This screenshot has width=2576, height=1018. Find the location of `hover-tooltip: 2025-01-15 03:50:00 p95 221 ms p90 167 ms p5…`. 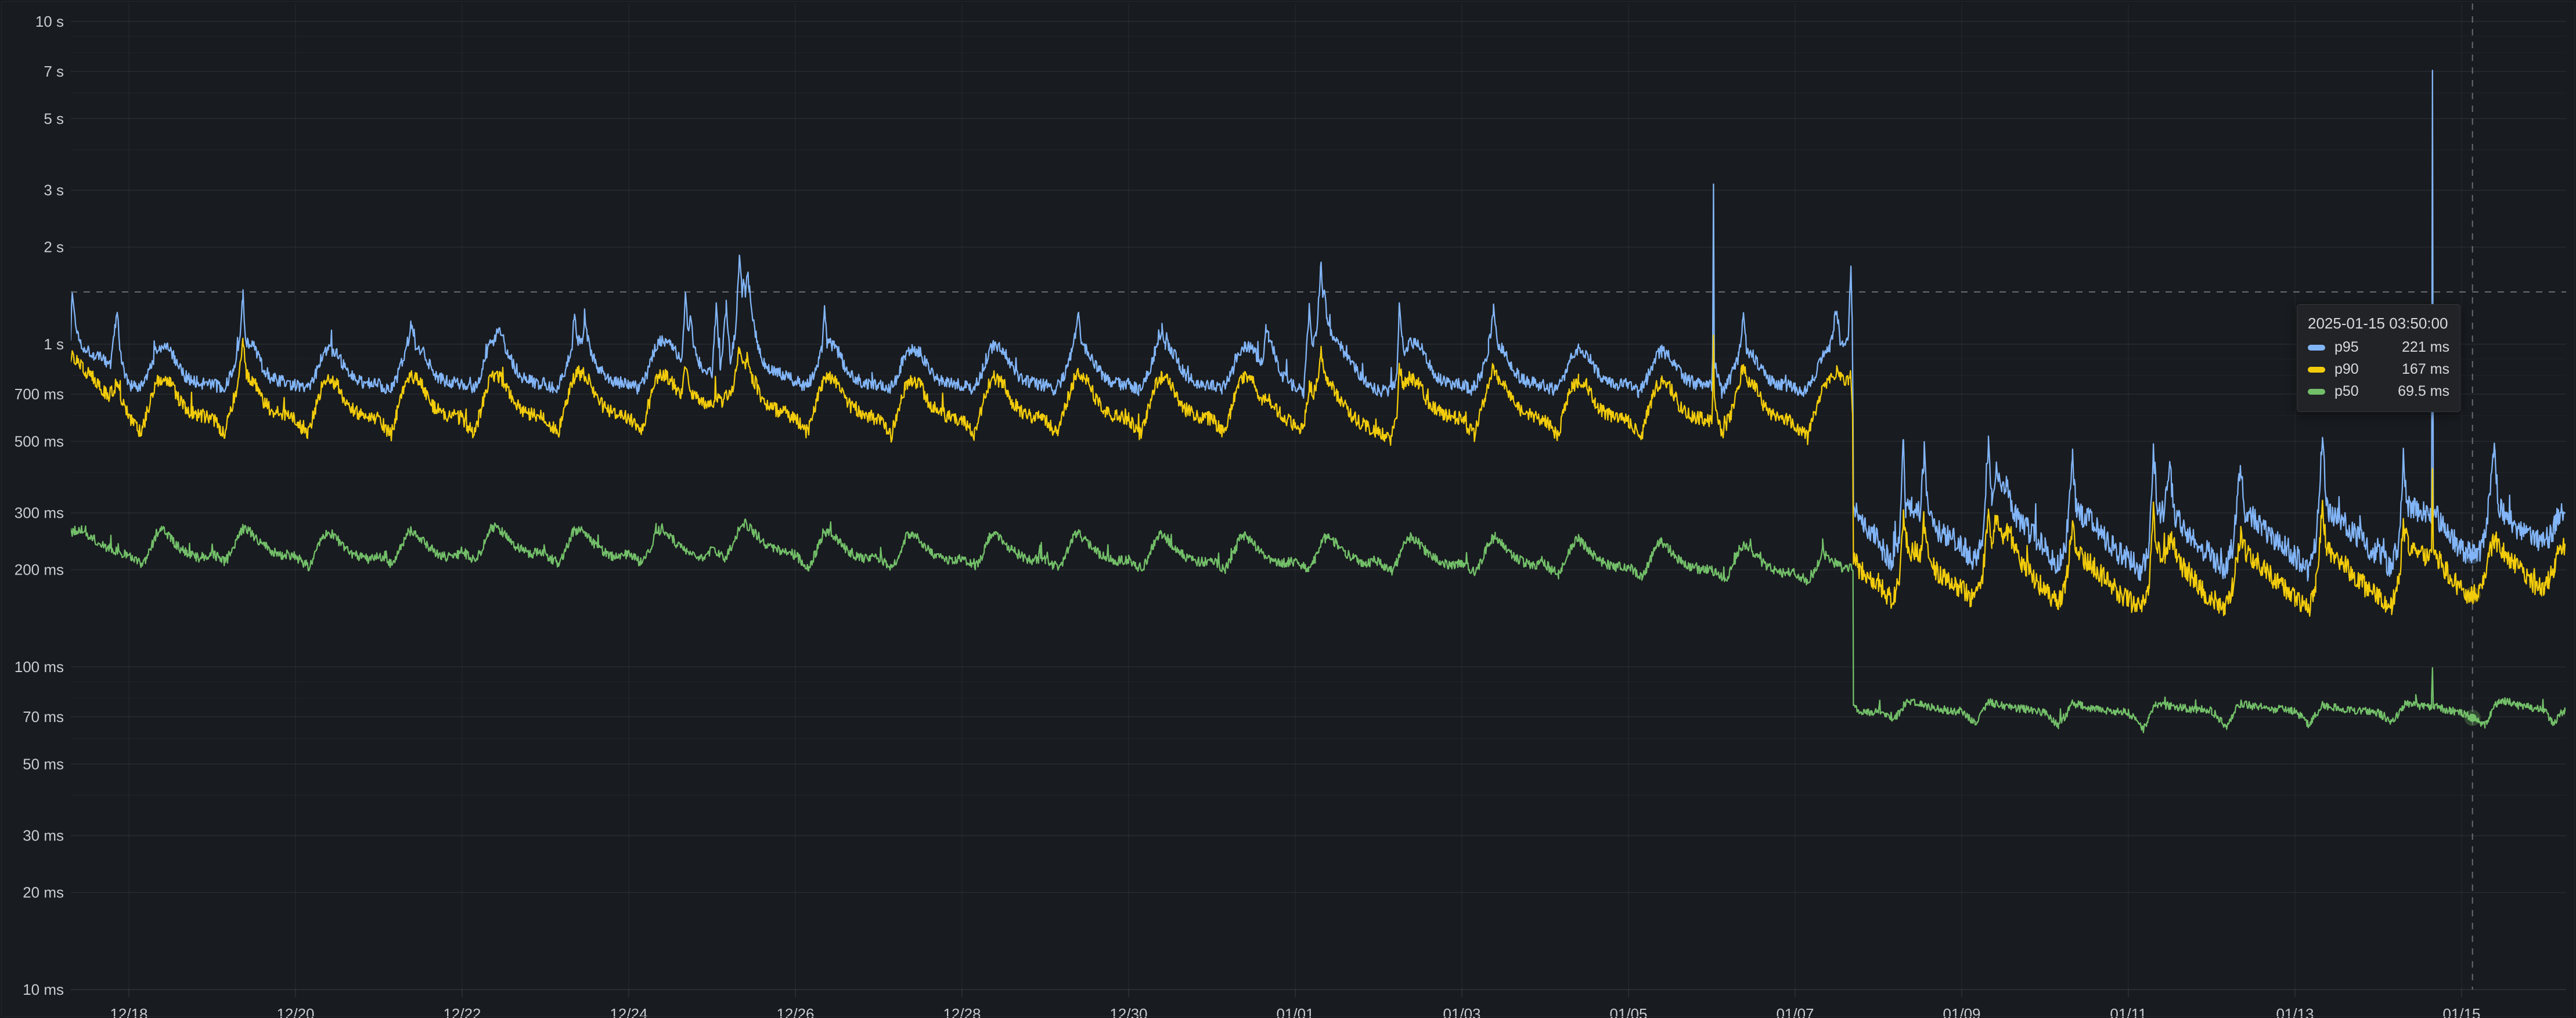

hover-tooltip: 2025-01-15 03:50:00 p95 221 ms p90 167 ms p5… is located at coordinates (2378, 358).